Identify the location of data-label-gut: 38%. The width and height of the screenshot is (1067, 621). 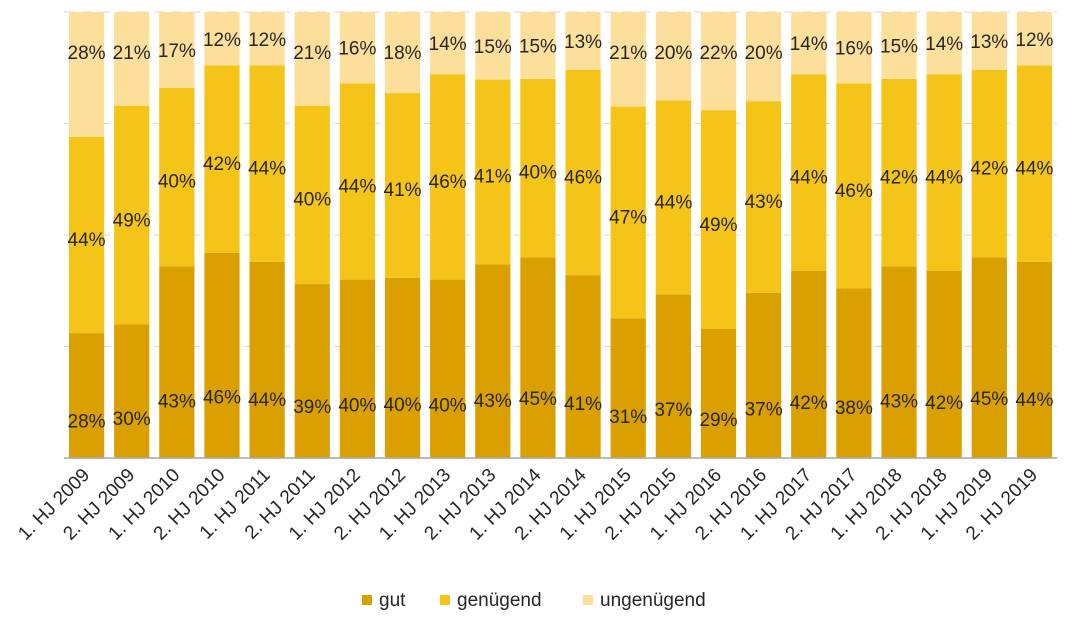
(854, 408).